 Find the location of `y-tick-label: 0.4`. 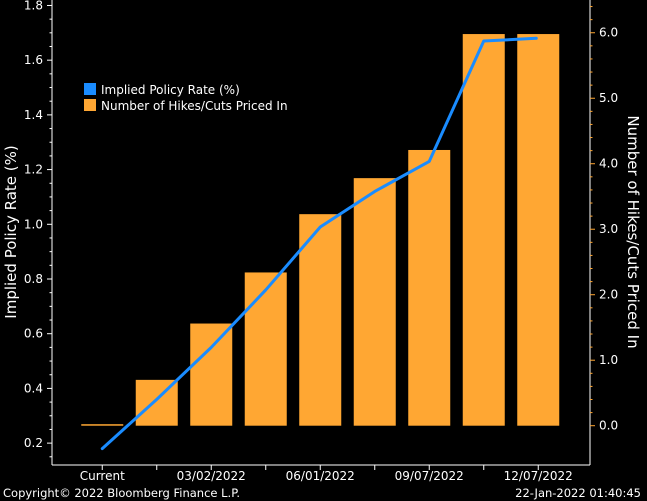

y-tick-label: 0.4 is located at coordinates (33, 388).